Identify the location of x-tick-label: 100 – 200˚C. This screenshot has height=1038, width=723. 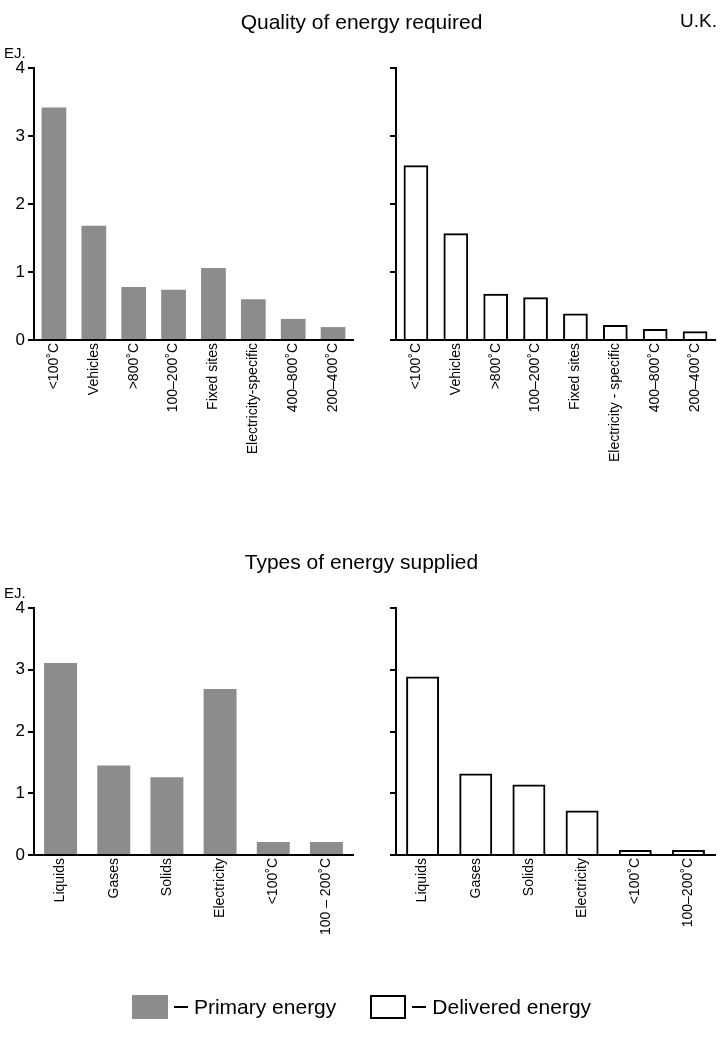
(325, 897).